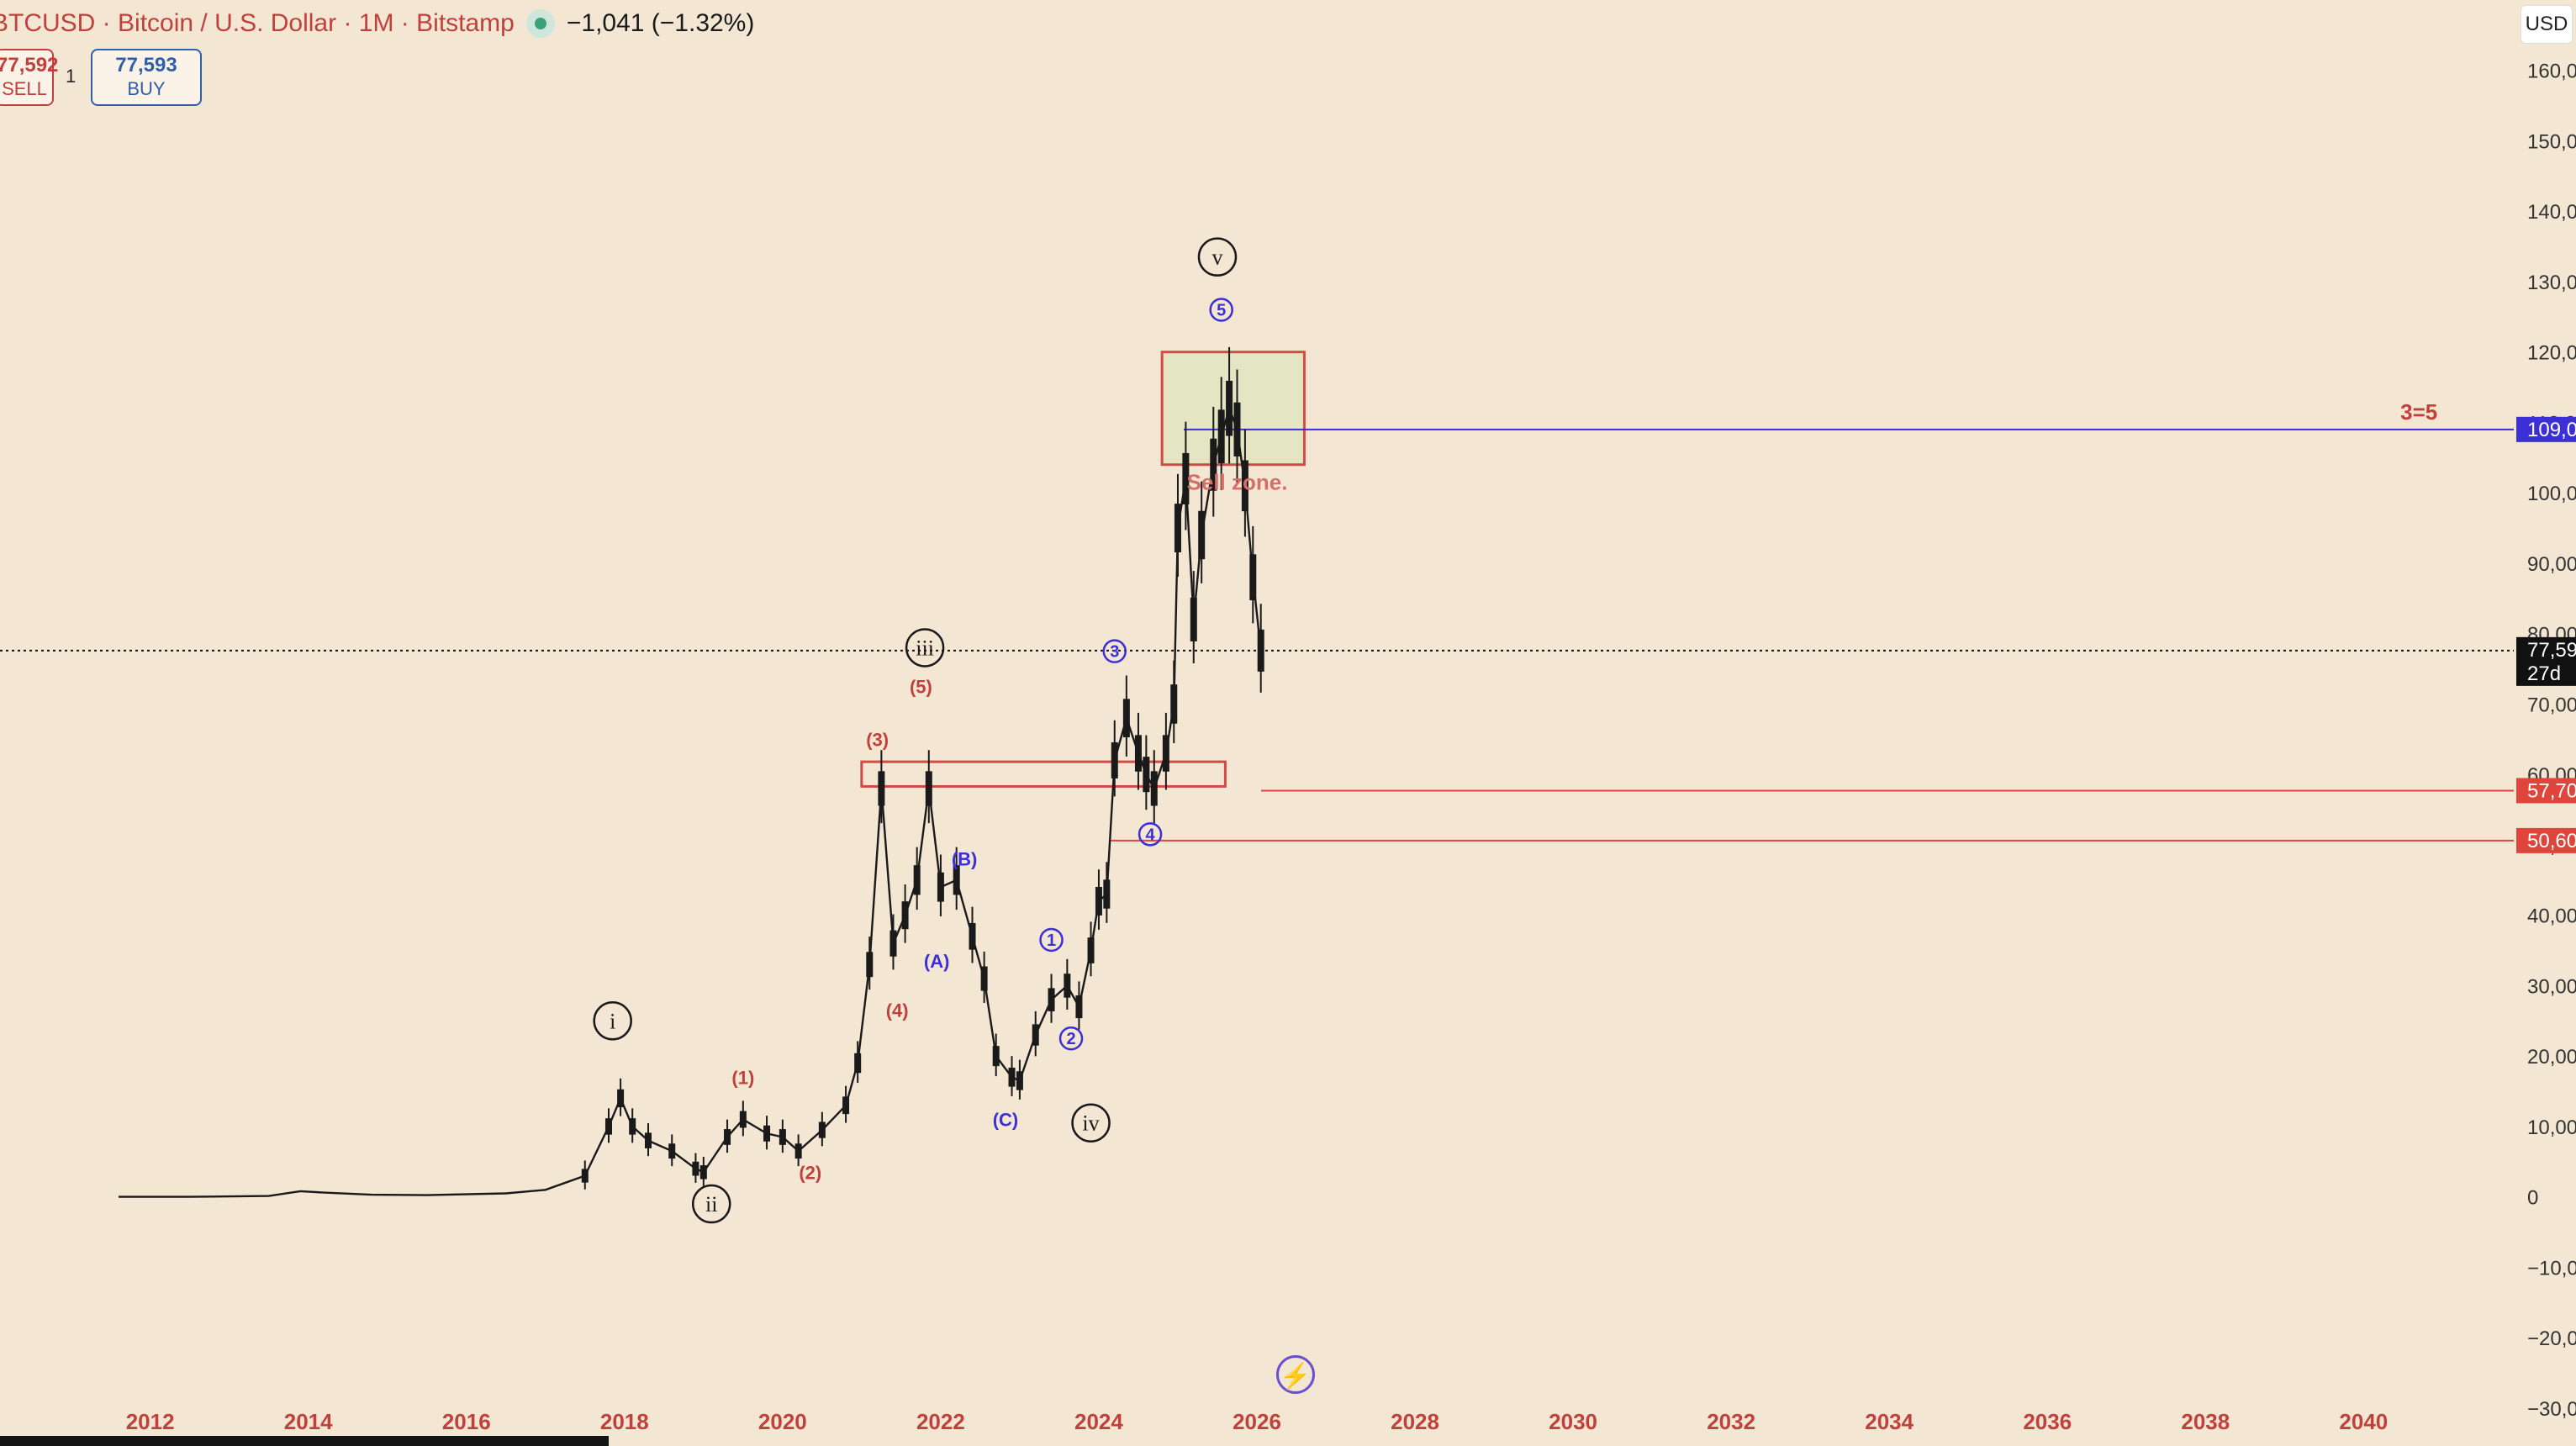  Describe the element at coordinates (2551, 430) in the screenshot. I see `level-price-label: 109,000` at that location.